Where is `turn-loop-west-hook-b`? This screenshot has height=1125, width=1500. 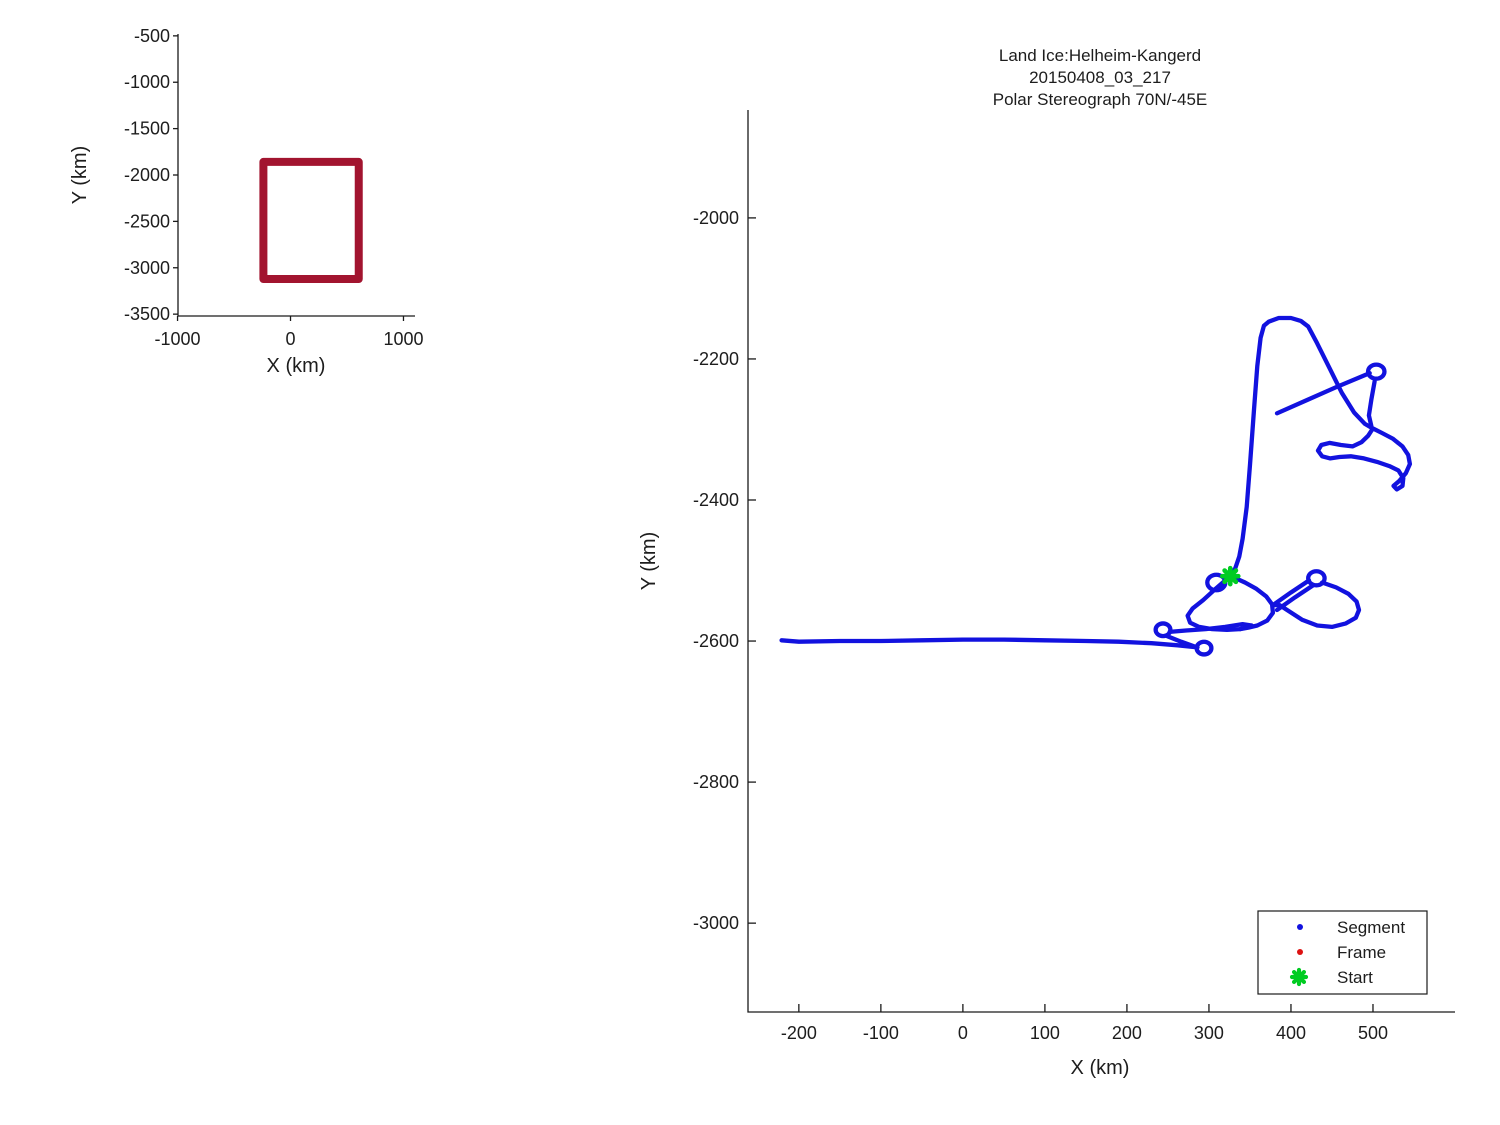 turn-loop-west-hook-b is located at coordinates (1204, 648).